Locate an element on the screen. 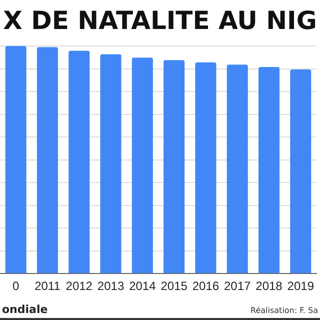  x-tick-label: 2014 is located at coordinates (142, 286).